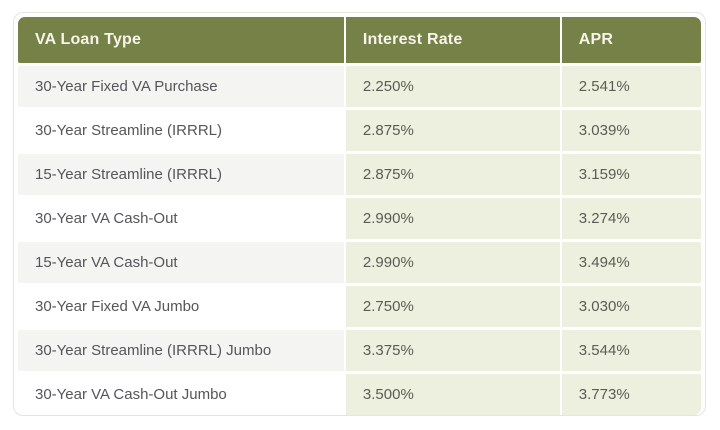  What do you see at coordinates (181, 262) in the screenshot?
I see `loan-type-cell: 15-Year VA Cash-Out` at bounding box center [181, 262].